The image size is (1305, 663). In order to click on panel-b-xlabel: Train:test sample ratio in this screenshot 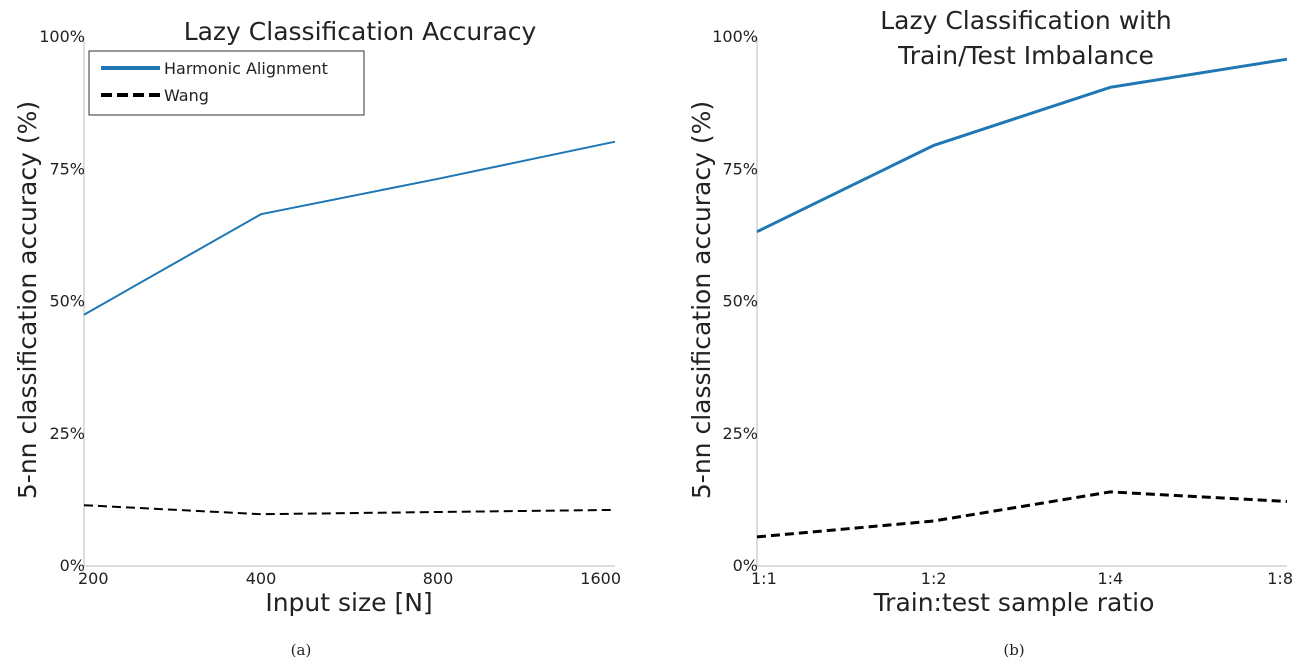, I will do `click(1014, 602)`.